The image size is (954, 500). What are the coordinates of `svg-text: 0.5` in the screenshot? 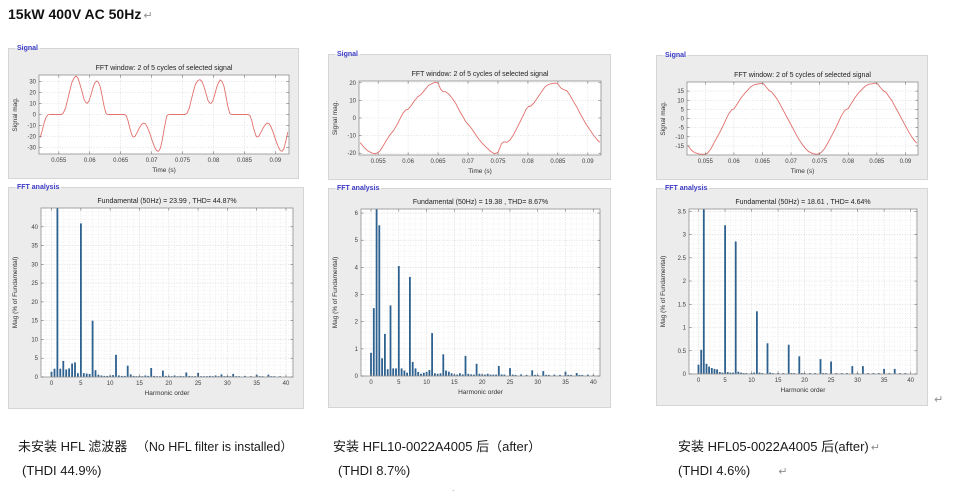 It's located at (682, 352).